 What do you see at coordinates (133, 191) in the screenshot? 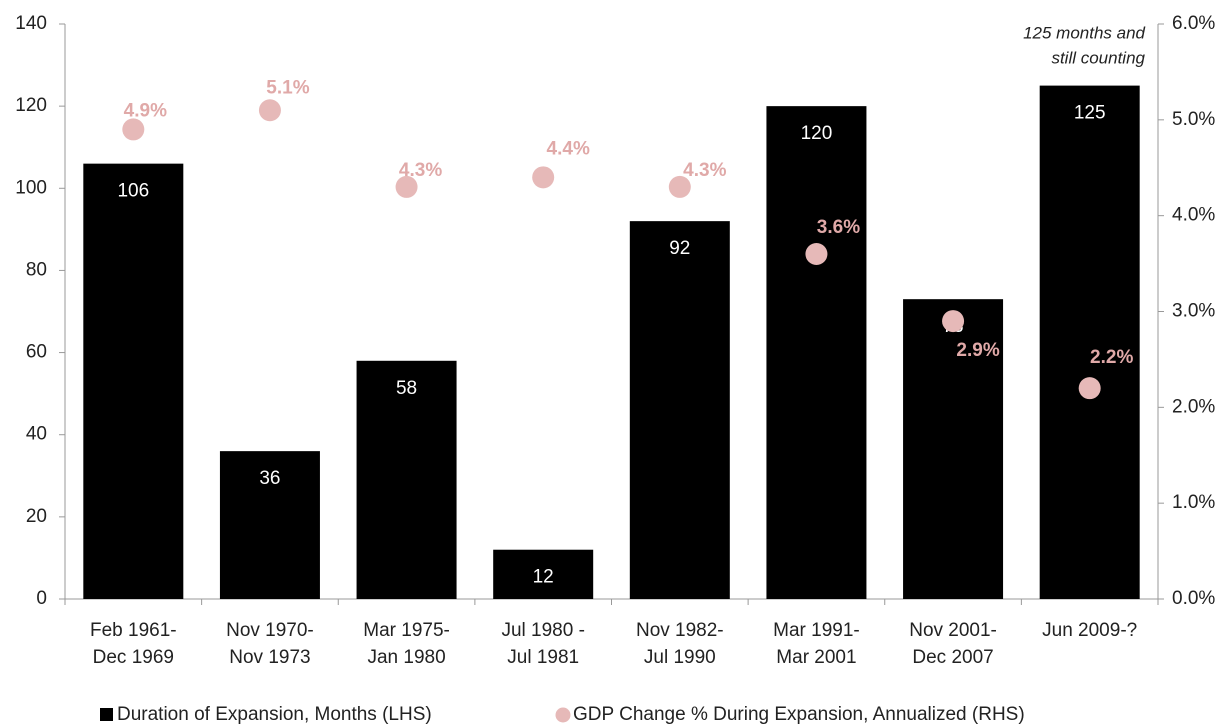
I see `bar-label: 106` at bounding box center [133, 191].